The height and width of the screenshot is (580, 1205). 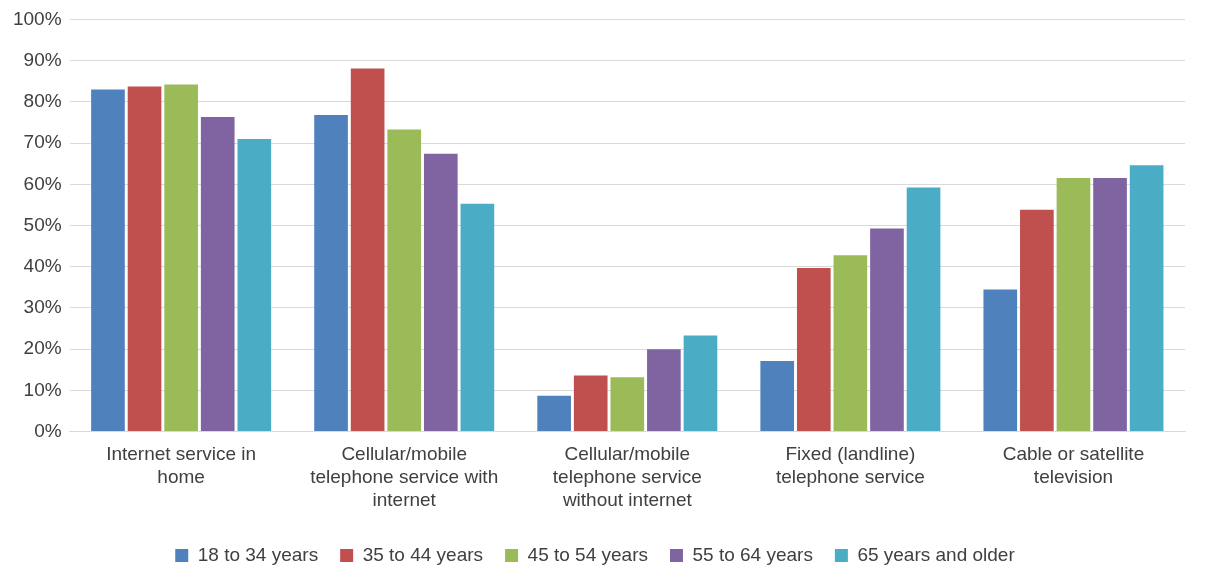 I want to click on y-tick-label: 60%, so click(x=42, y=183).